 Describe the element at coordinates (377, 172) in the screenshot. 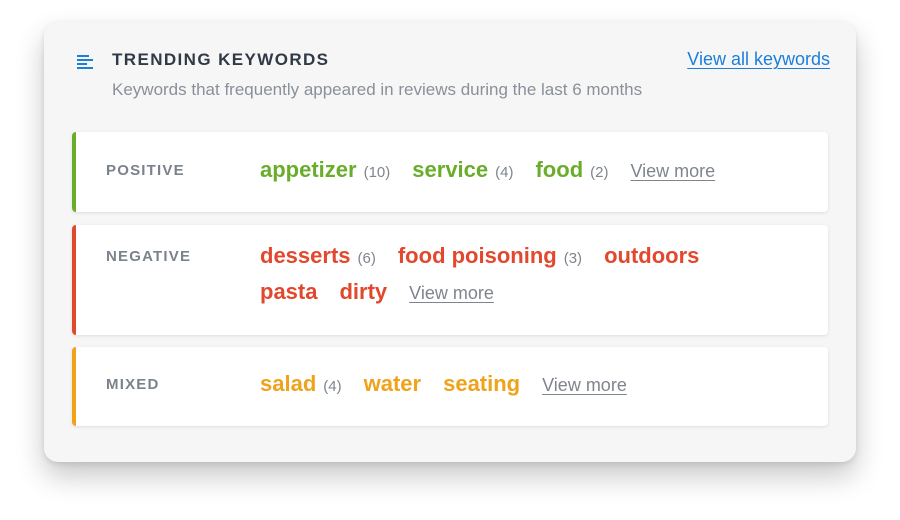

I see `keyword-count: (10)` at that location.